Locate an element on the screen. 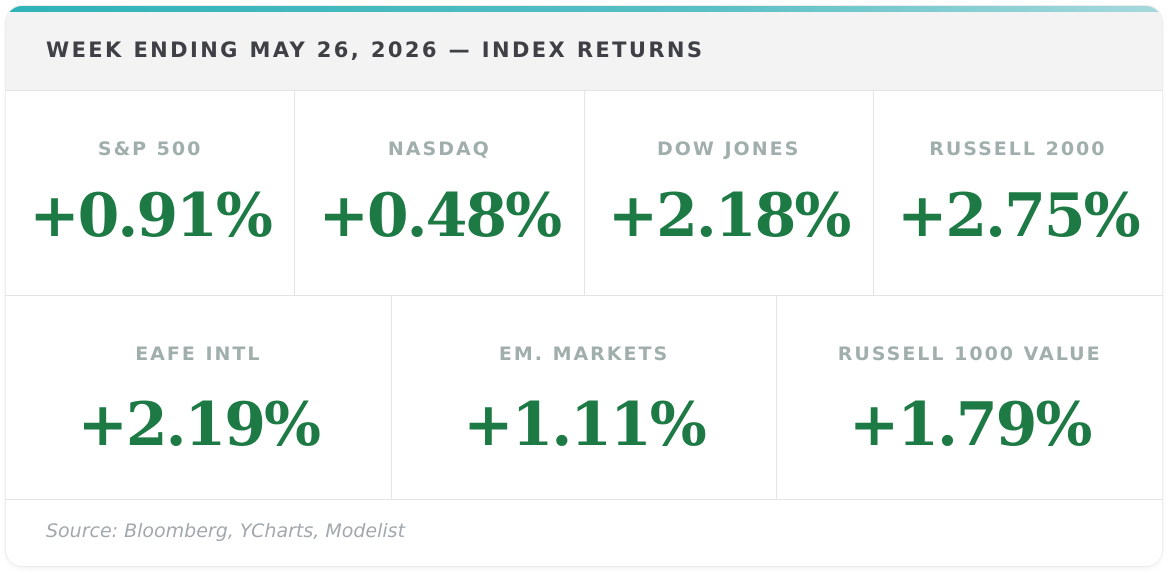 Image resolution: width=1173 pixels, height=573 pixels. index-tile-russell-2000: RUSSELL 2000 +2.75% is located at coordinates (1018, 193).